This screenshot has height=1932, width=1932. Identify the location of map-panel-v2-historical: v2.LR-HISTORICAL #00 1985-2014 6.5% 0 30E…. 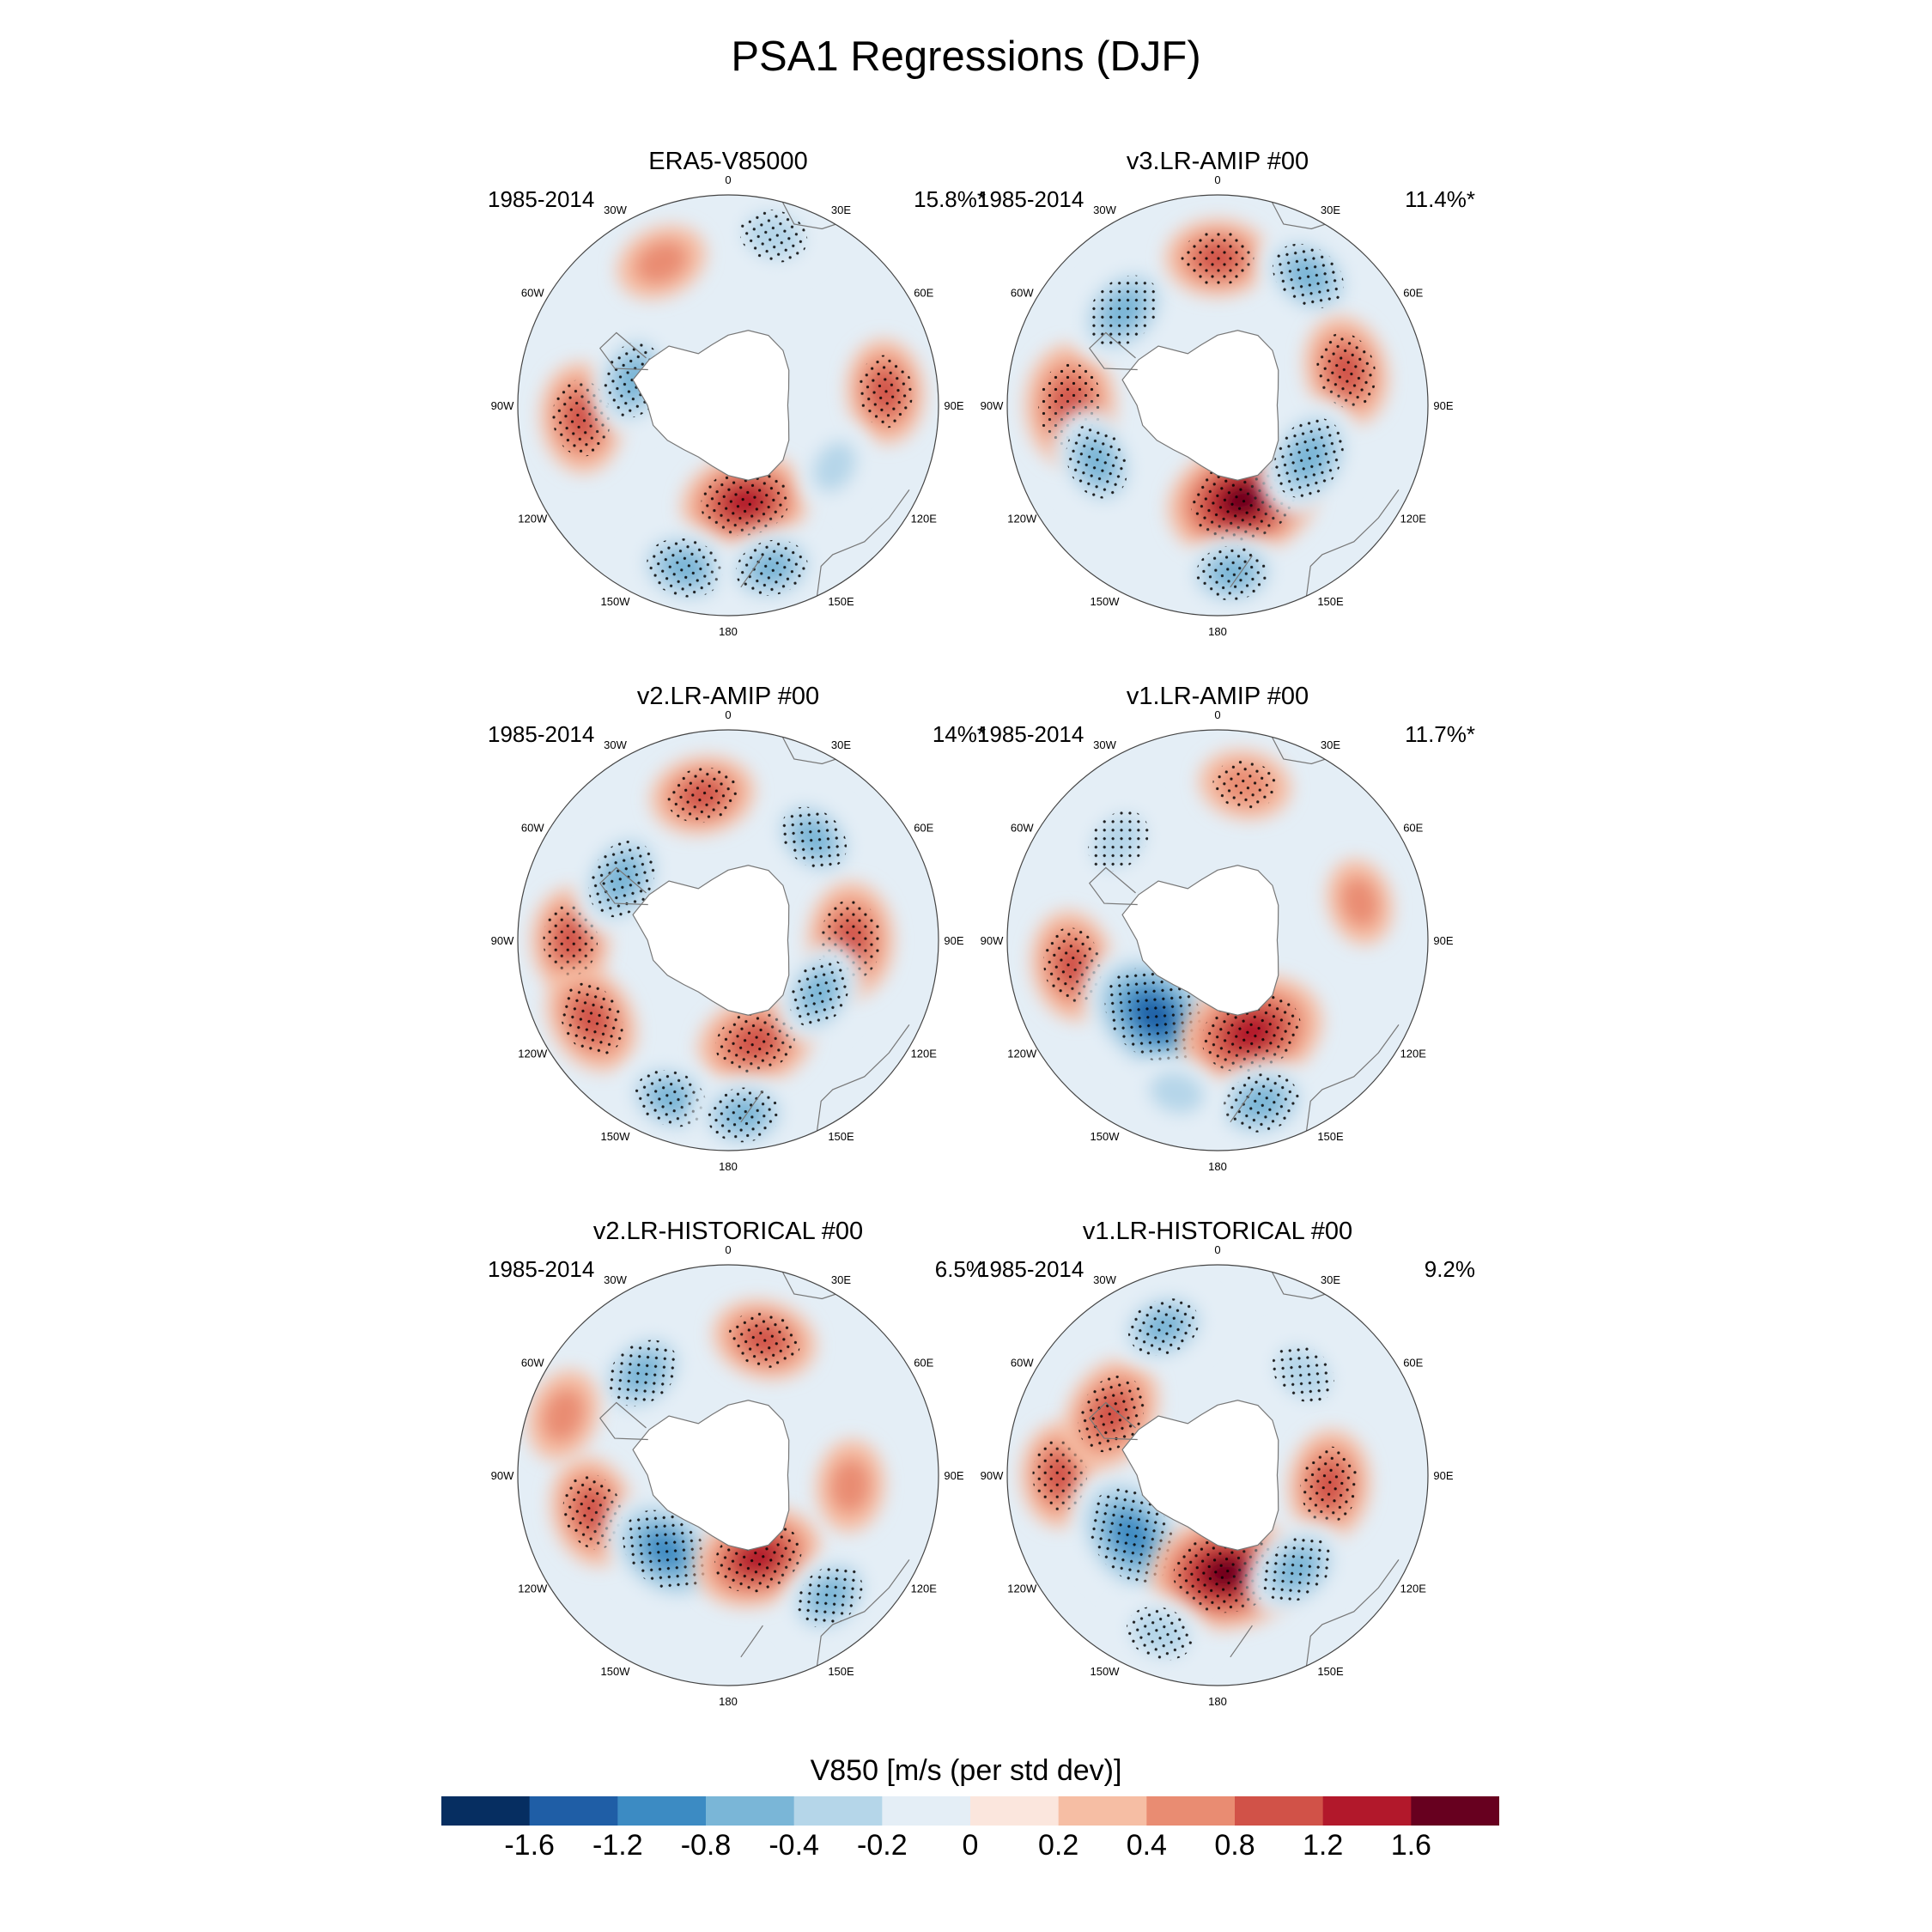
(728, 1463).